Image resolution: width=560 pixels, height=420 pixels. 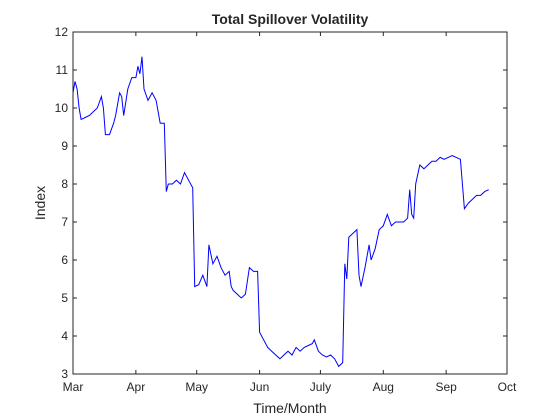 What do you see at coordinates (196, 387) in the screenshot?
I see `x-tick-label: May` at bounding box center [196, 387].